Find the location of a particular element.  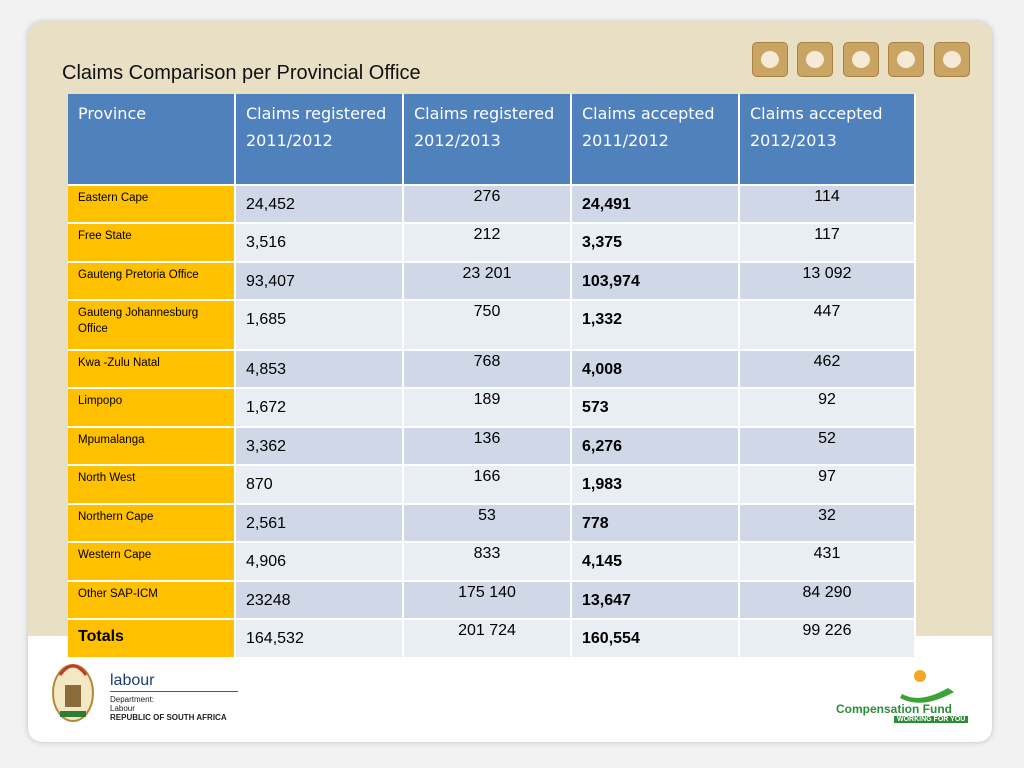

table-cell: 13 092 is located at coordinates (828, 282).